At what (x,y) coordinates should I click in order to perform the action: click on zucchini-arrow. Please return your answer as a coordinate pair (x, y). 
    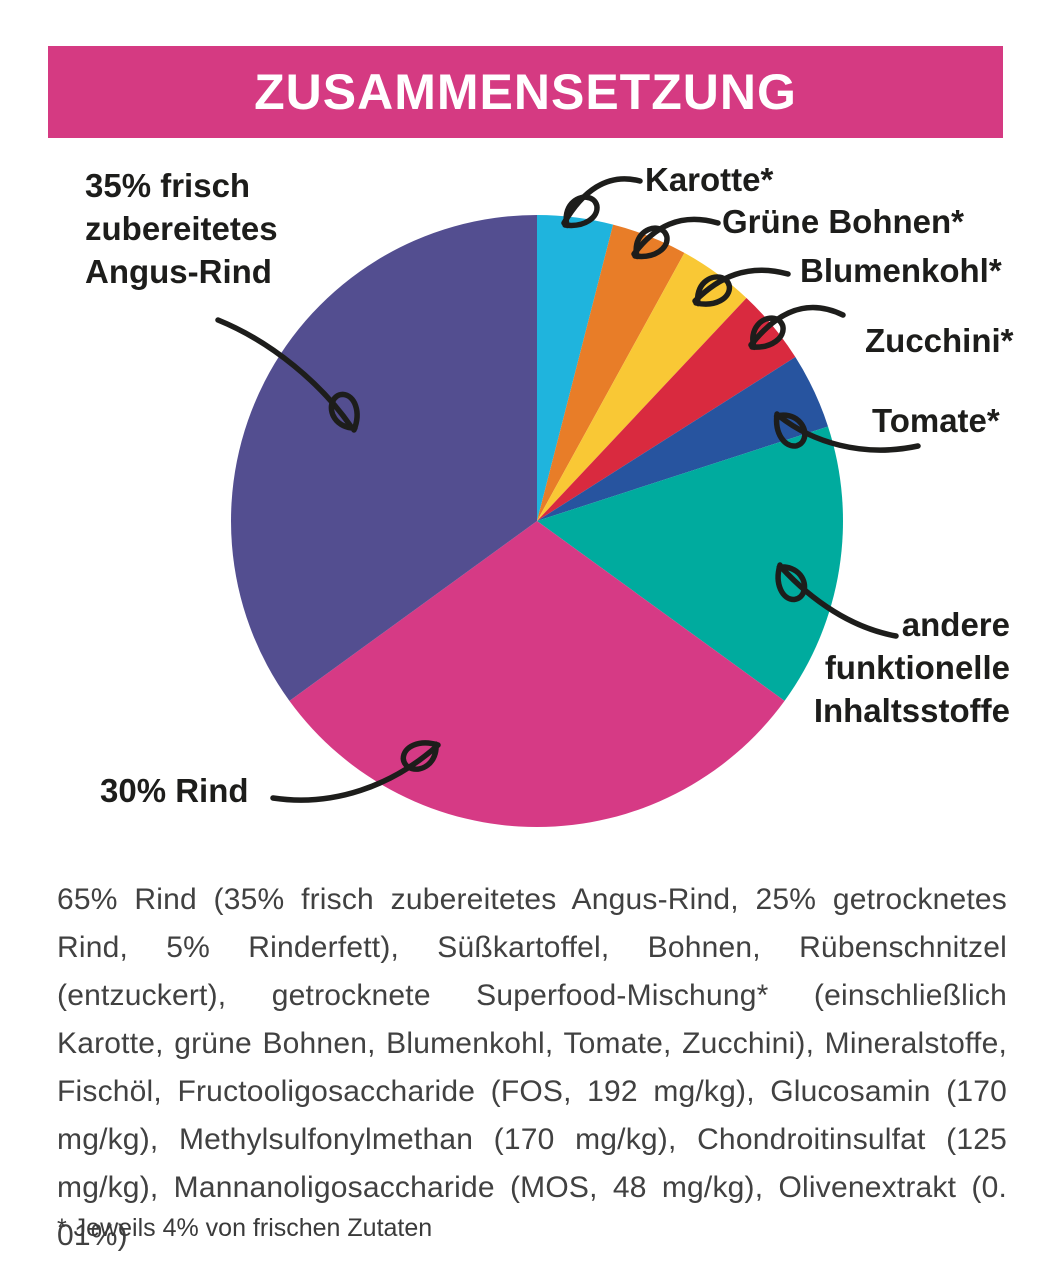
    Looking at the image, I should click on (797, 327).